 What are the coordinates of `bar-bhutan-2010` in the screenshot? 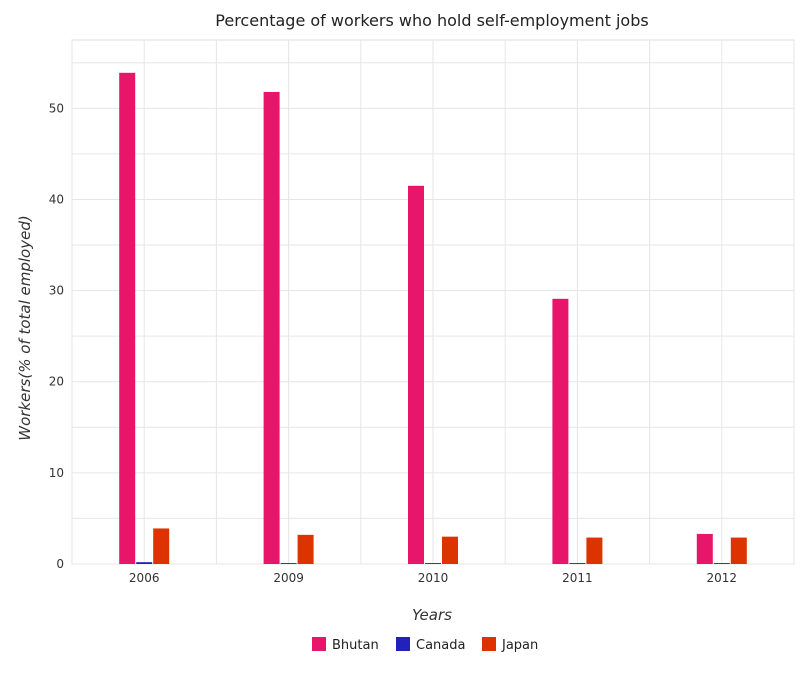 It's located at (416, 374).